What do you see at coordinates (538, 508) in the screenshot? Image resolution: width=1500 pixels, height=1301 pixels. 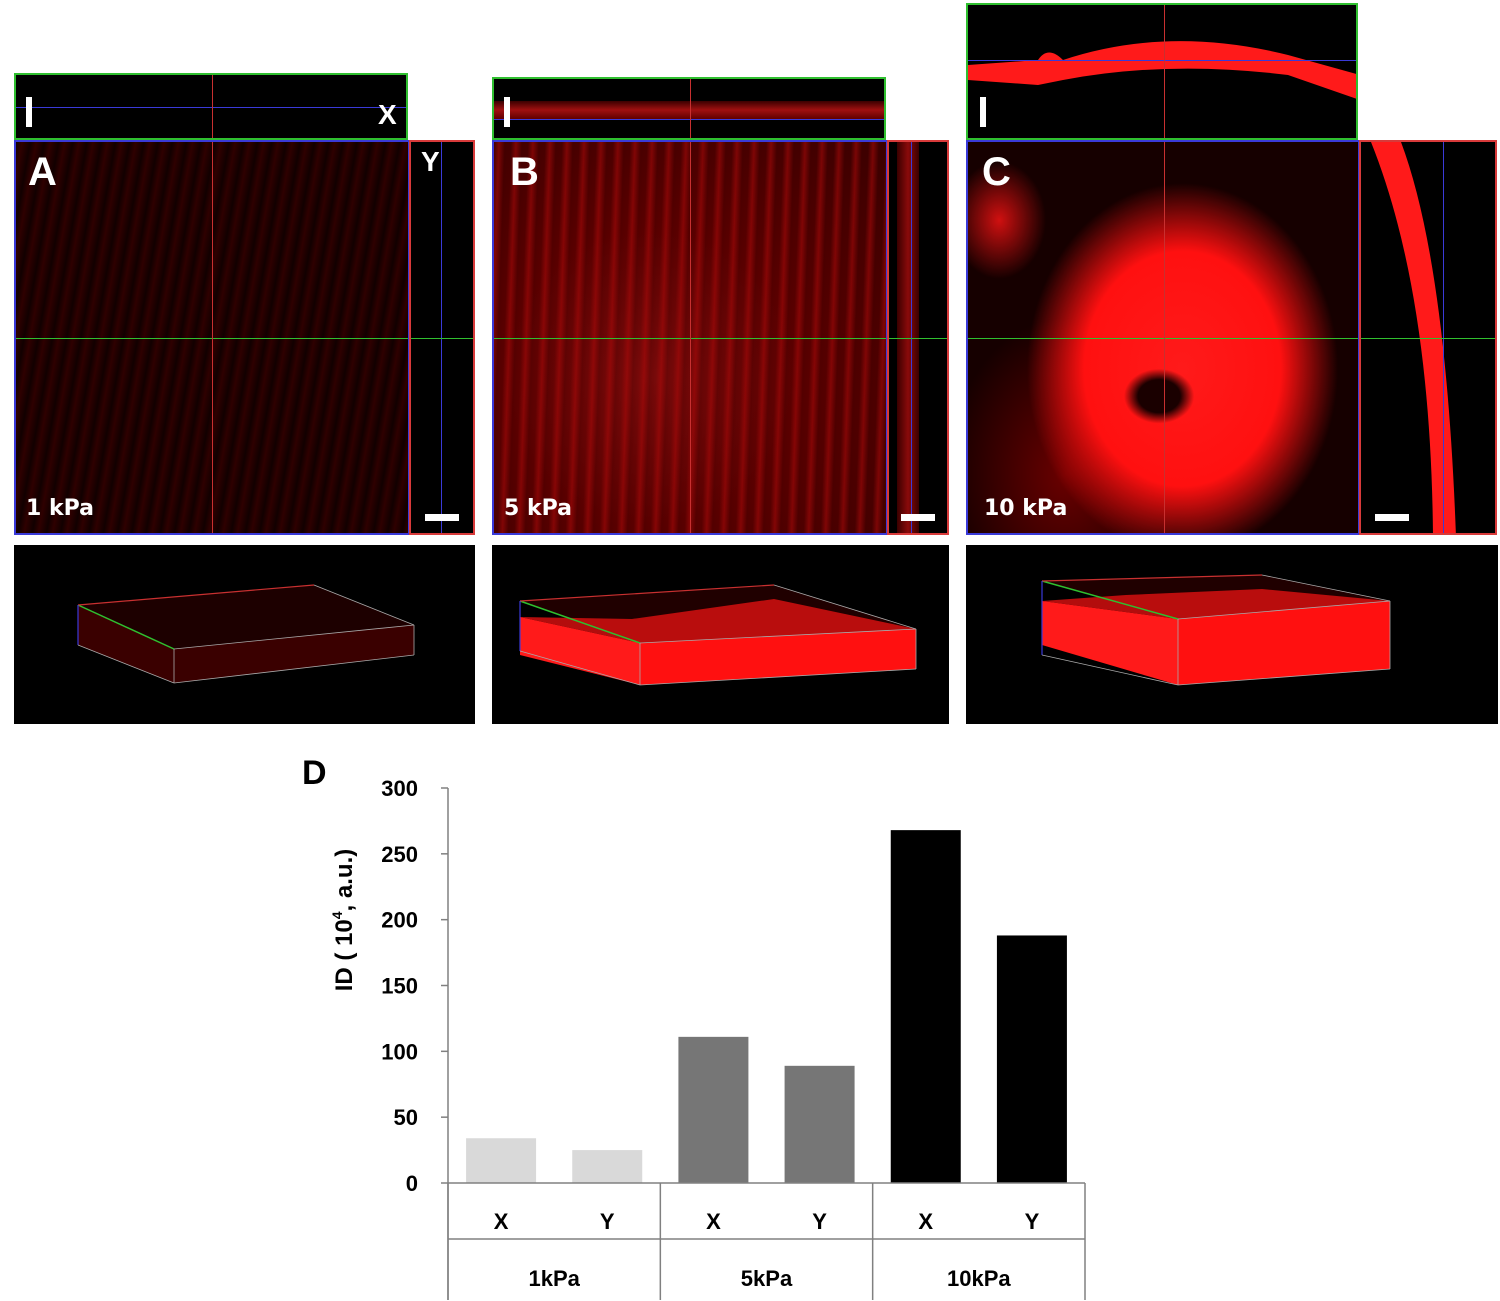 I see `panel-b-pressure-label: 5 kPa` at bounding box center [538, 508].